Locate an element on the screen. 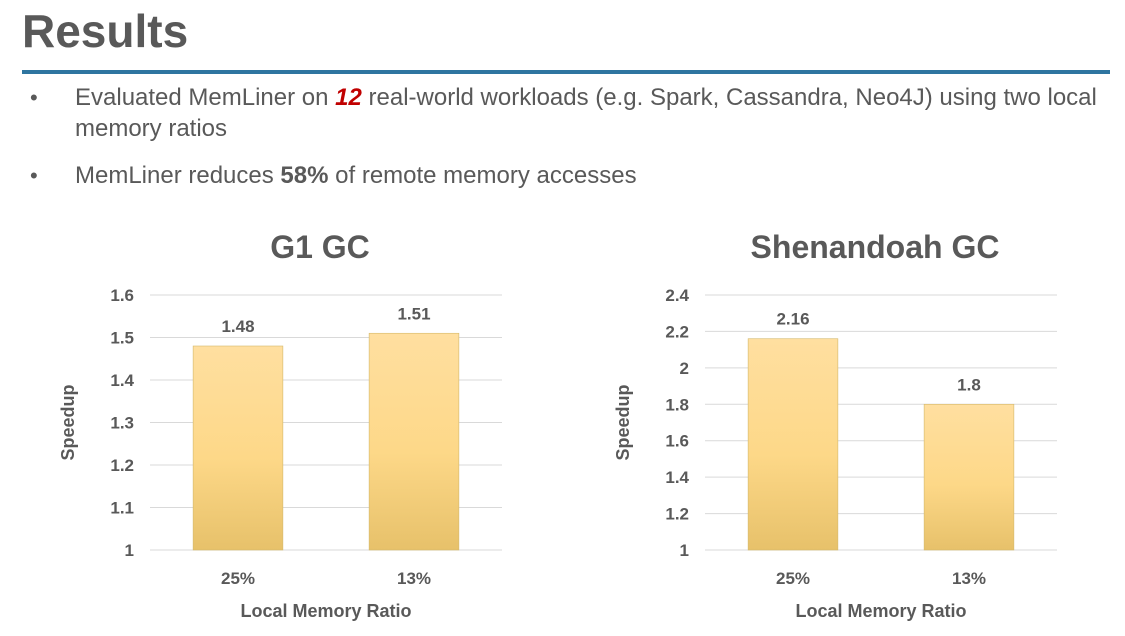 This screenshot has height=636, width=1125. y-tick-label: 2.2 is located at coordinates (677, 331).